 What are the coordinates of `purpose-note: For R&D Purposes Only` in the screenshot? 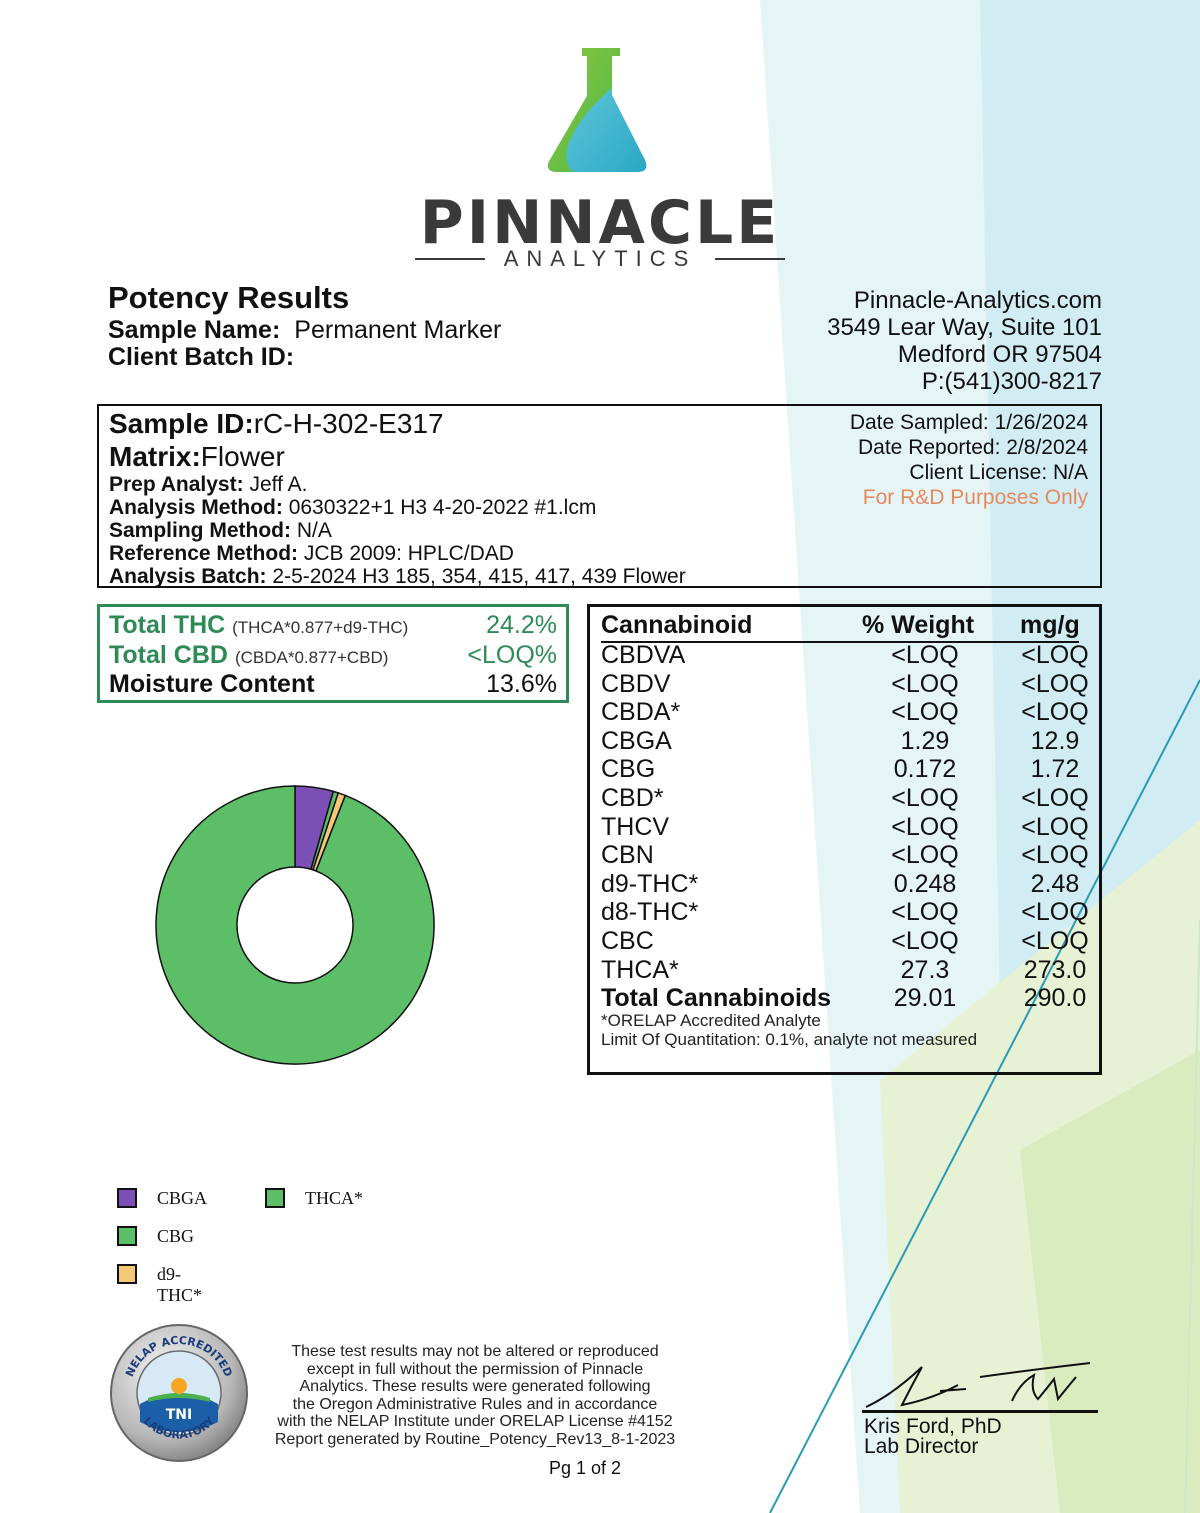 It's located at (975, 497).